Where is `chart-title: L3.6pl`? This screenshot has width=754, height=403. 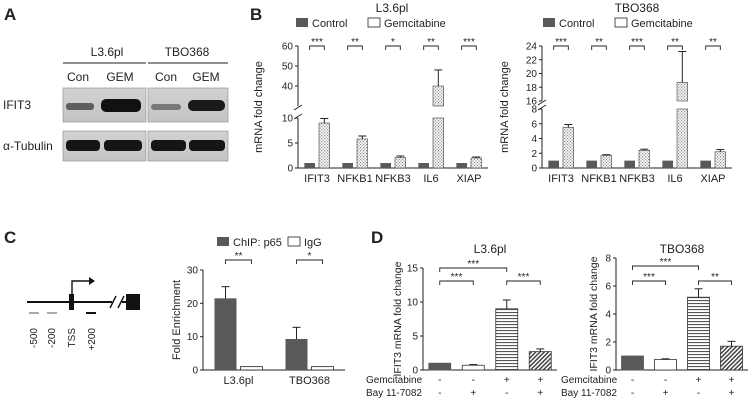
chart-title: L3.6pl is located at coordinates (490, 249).